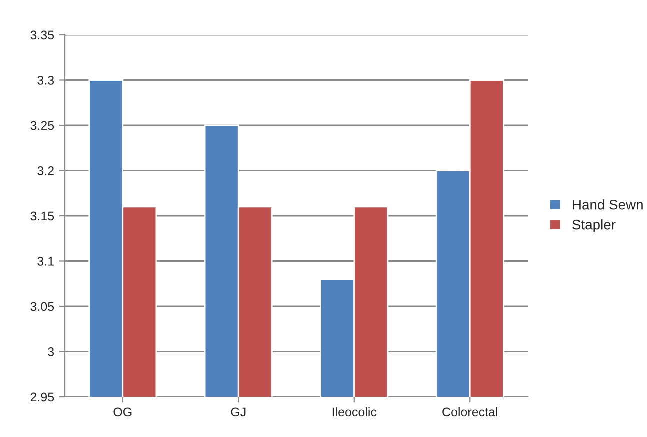 The height and width of the screenshot is (437, 647). Describe the element at coordinates (42, 125) in the screenshot. I see `y-tick-label: 3.25` at that location.